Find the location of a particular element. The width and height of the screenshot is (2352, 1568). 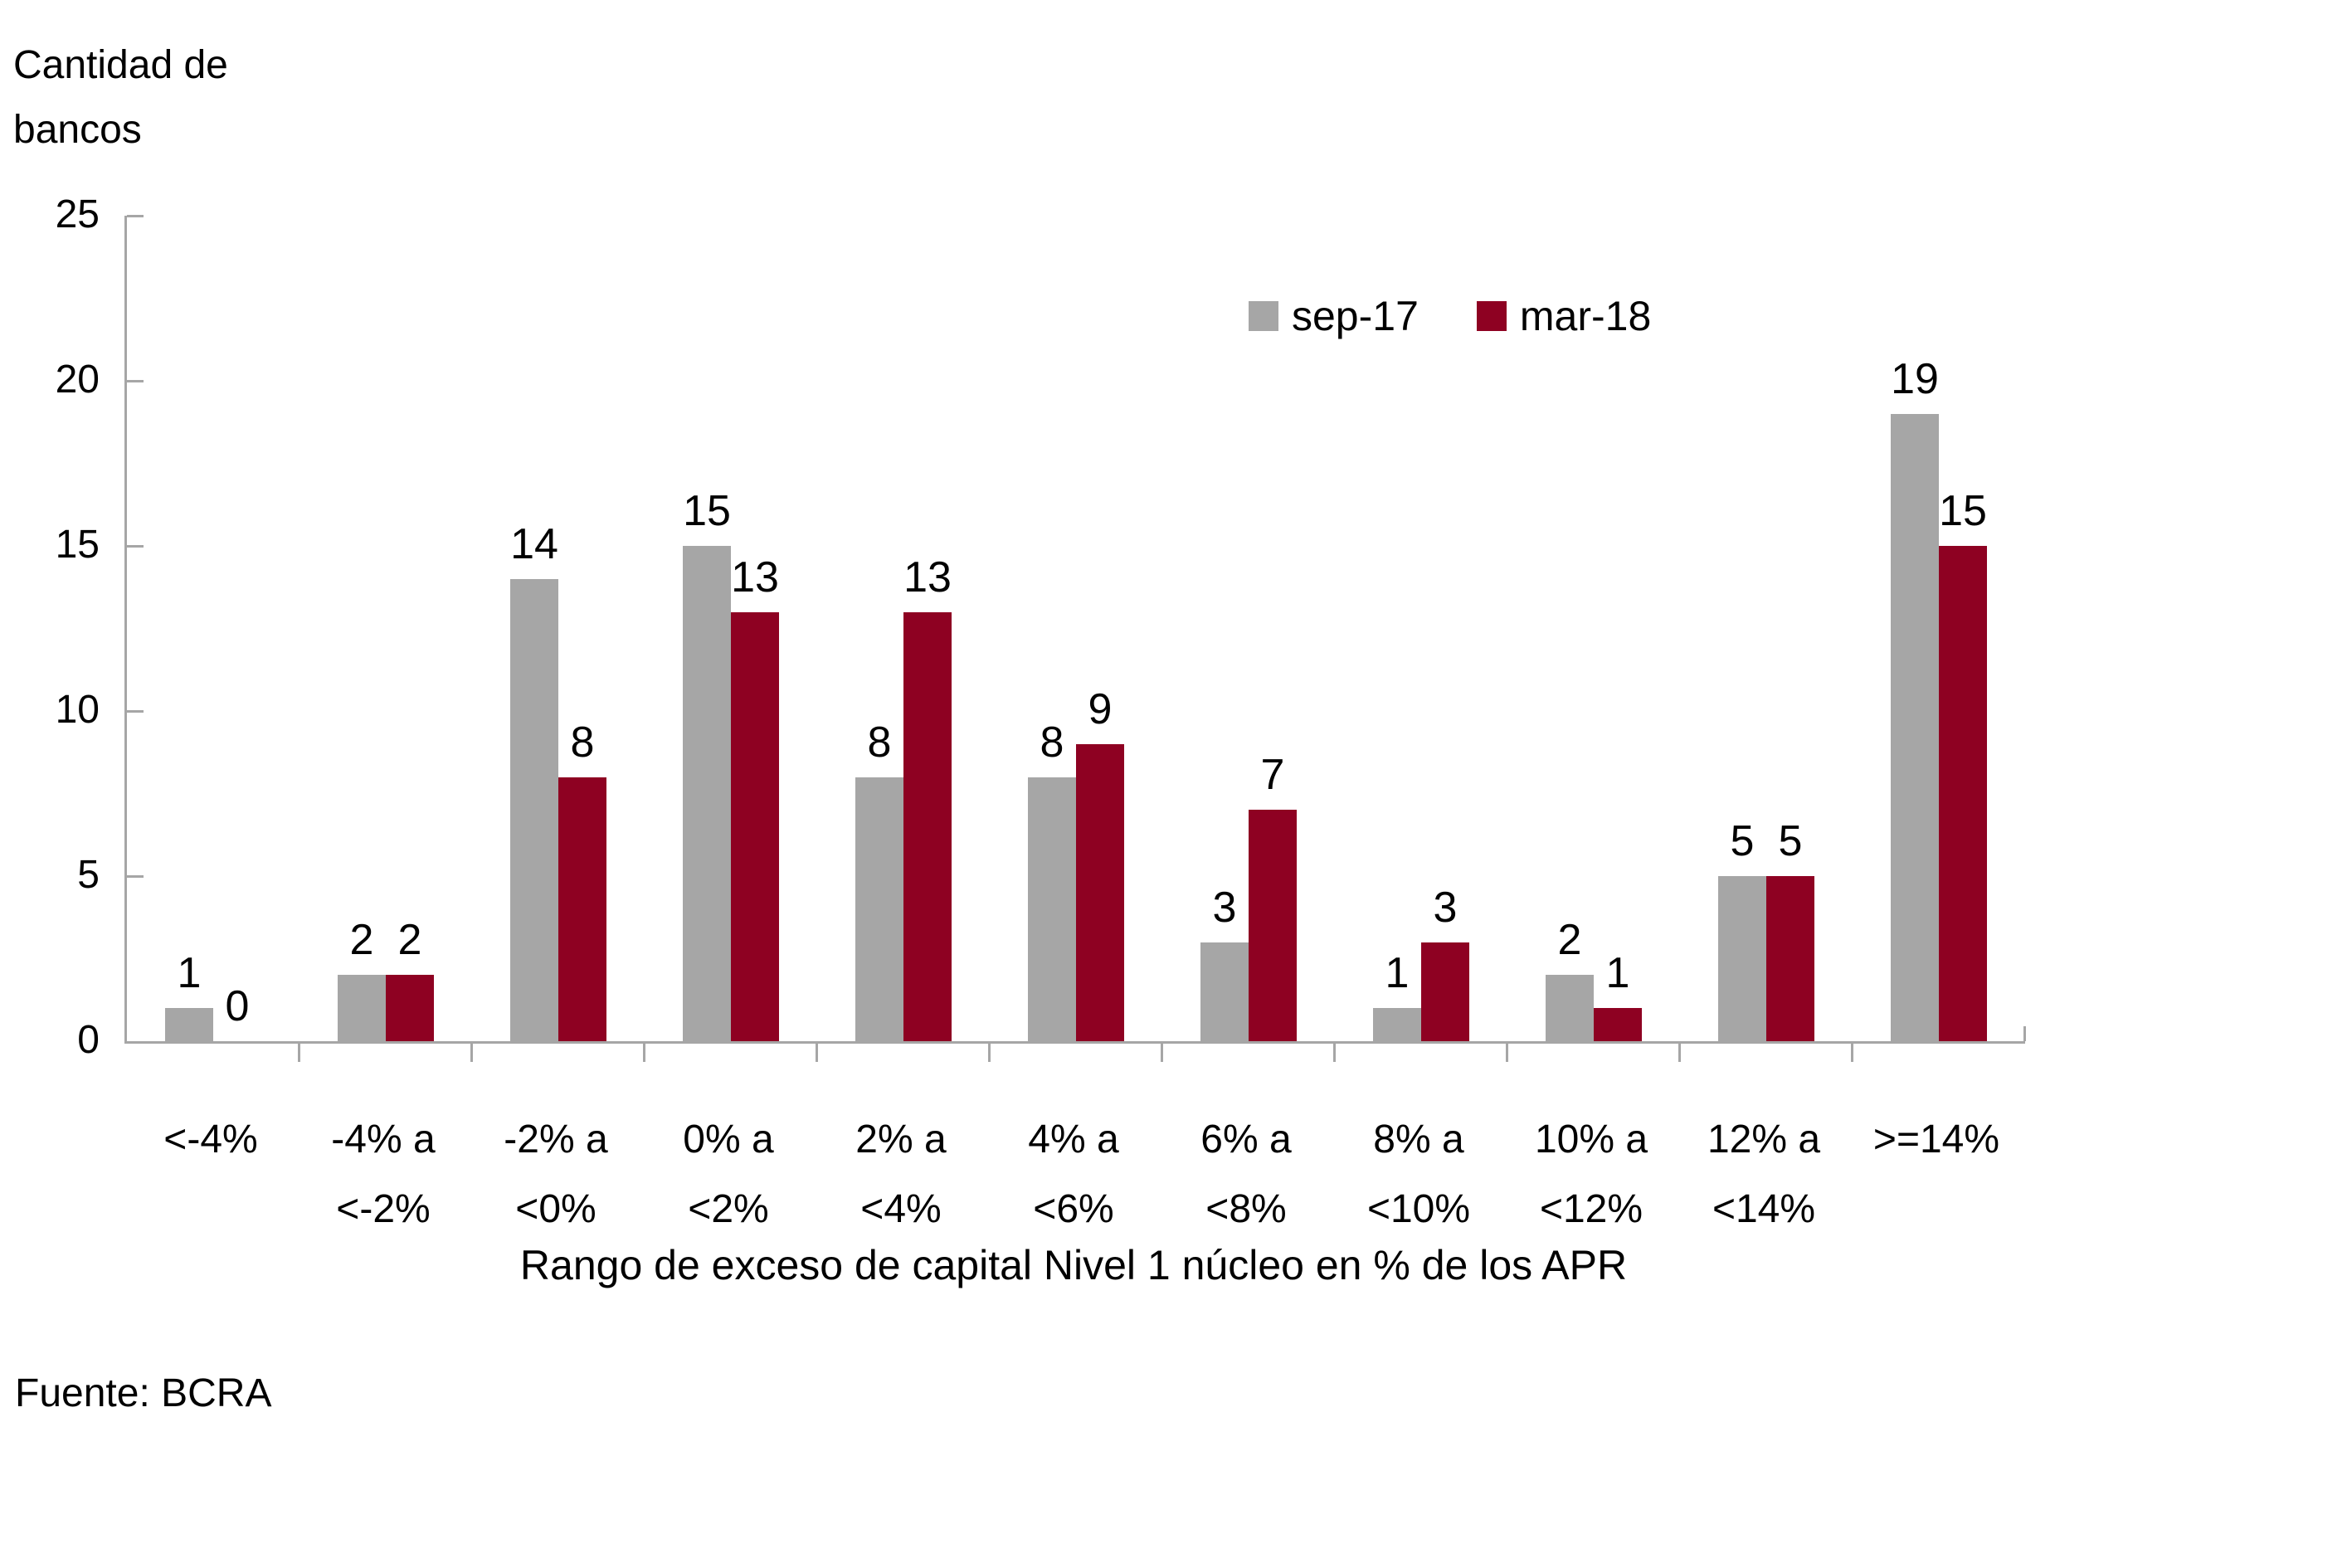

value-label-mar-18->=14%: 15 is located at coordinates (1963, 511).